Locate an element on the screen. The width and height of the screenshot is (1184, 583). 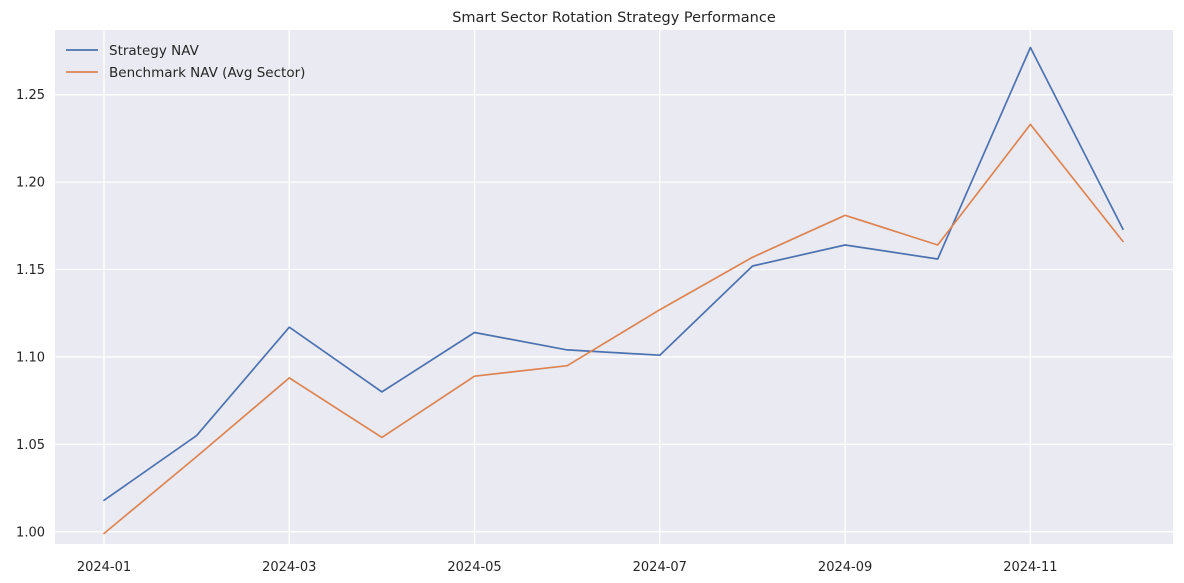
legend: Strategy NAV Benchmark NAV (Avg Sector) is located at coordinates (185, 62).